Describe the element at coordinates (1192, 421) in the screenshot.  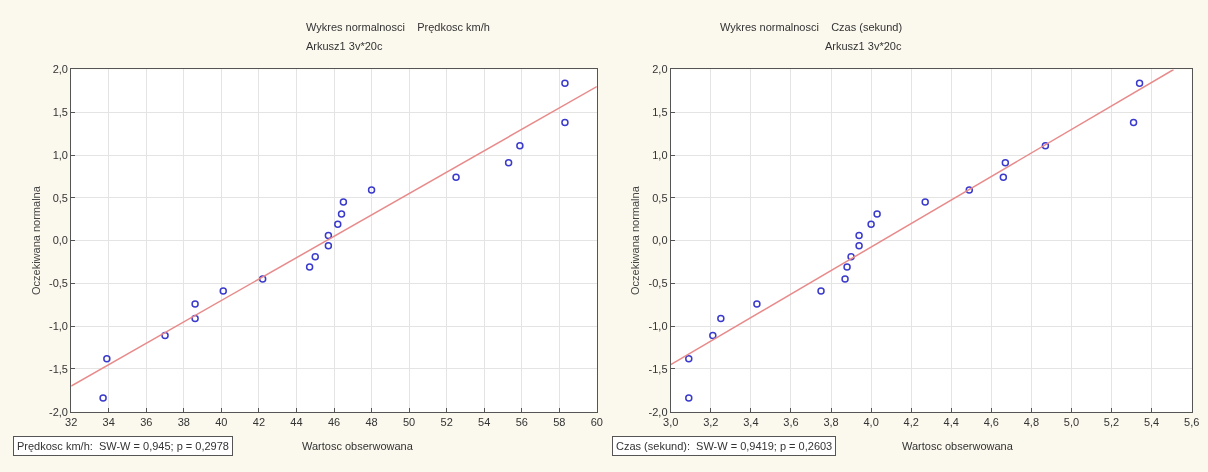
I see `x-tick-label: 5,6` at that location.